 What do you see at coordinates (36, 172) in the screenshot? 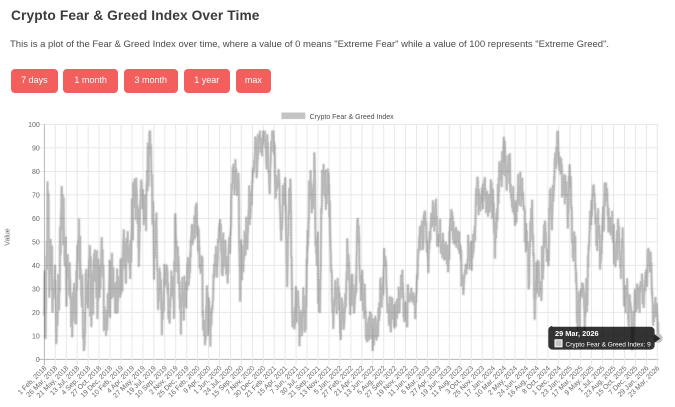
I see `svg-text: 80` at bounding box center [36, 172].